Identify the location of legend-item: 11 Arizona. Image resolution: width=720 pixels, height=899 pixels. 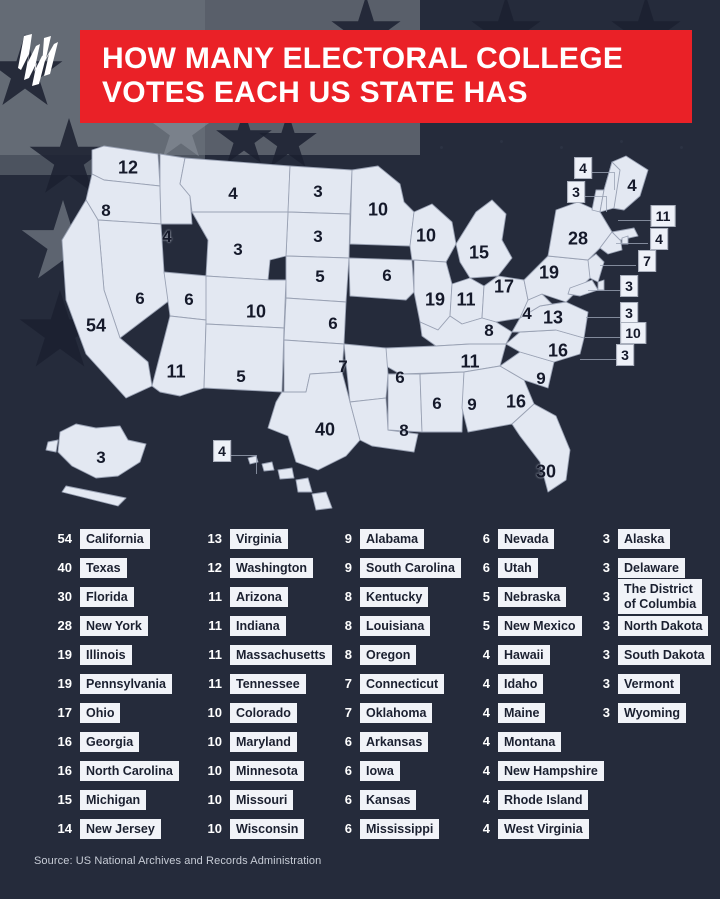
(264, 596).